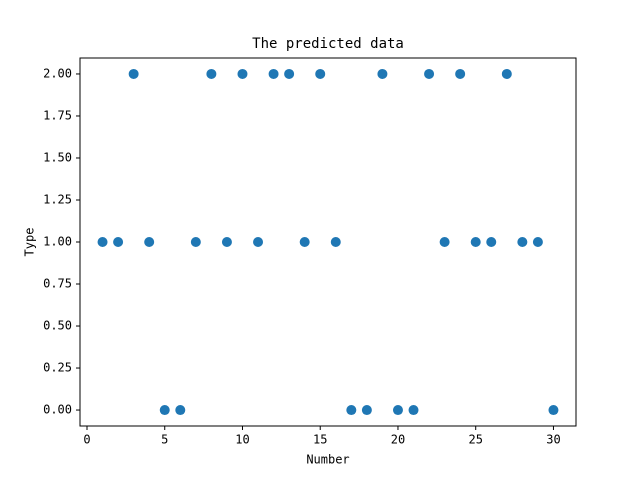  I want to click on x-tick-label: 0, so click(86, 440).